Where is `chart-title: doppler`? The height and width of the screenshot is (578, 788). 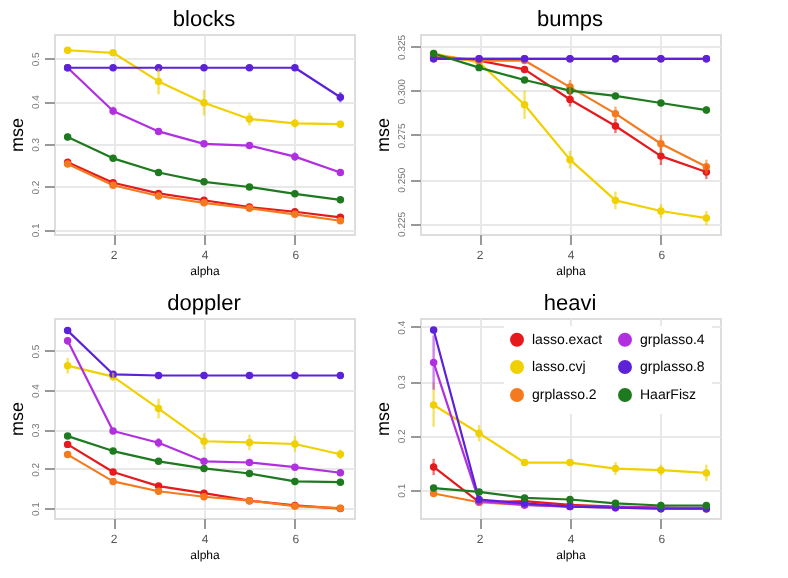
chart-title: doppler is located at coordinates (204, 304).